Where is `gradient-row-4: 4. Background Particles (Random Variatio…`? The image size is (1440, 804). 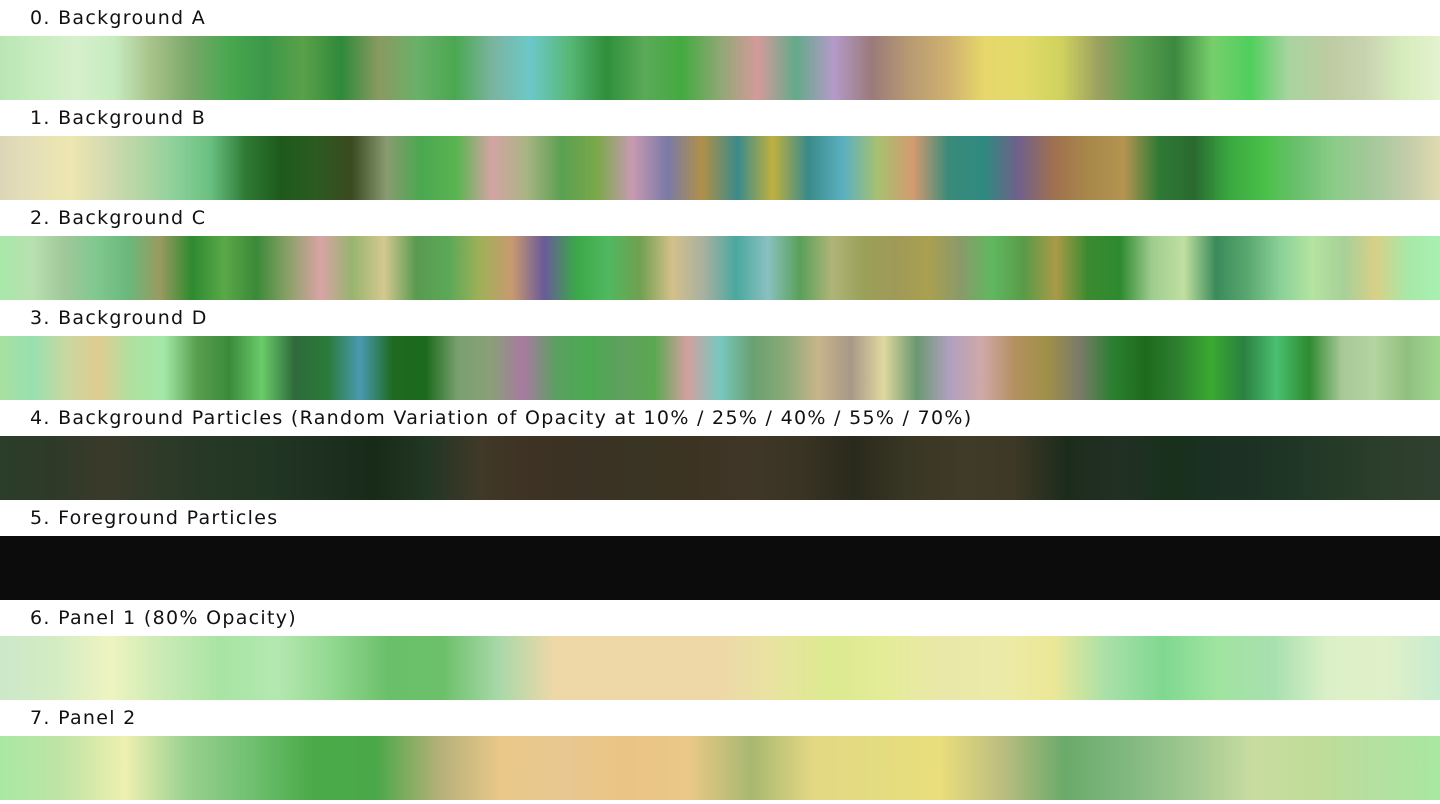
gradient-row-4: 4. Background Particles (Random Variatio… is located at coordinates (720, 450).